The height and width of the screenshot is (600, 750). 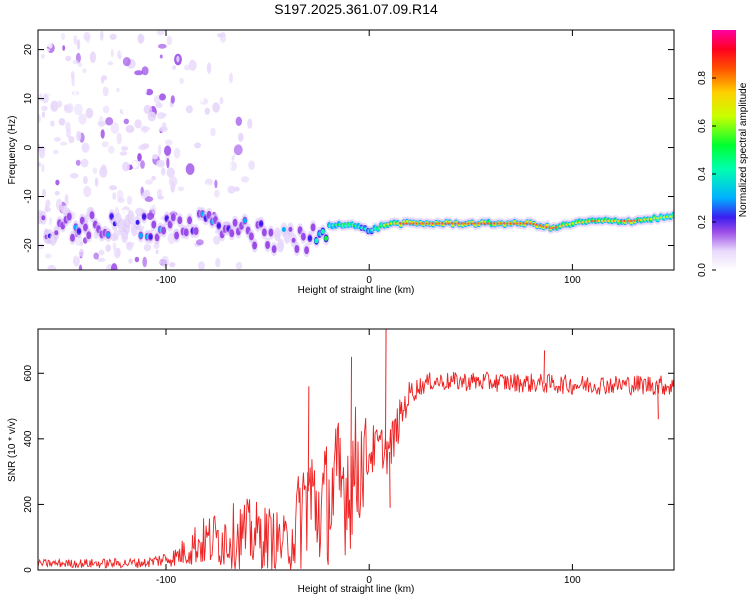 What do you see at coordinates (12, 450) in the screenshot?
I see `snr-y-label: SNR (10 * v/v)` at bounding box center [12, 450].